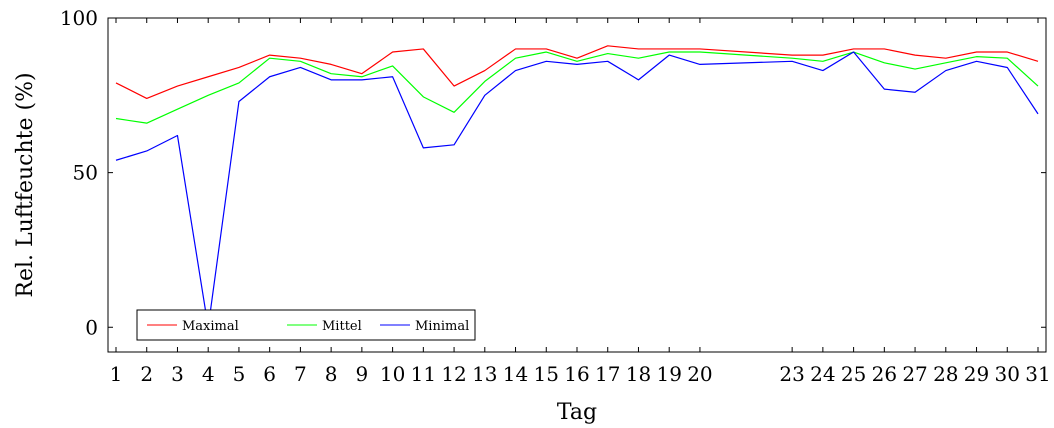  What do you see at coordinates (1007, 374) in the screenshot?
I see `x-tick-label: 30` at bounding box center [1007, 374].